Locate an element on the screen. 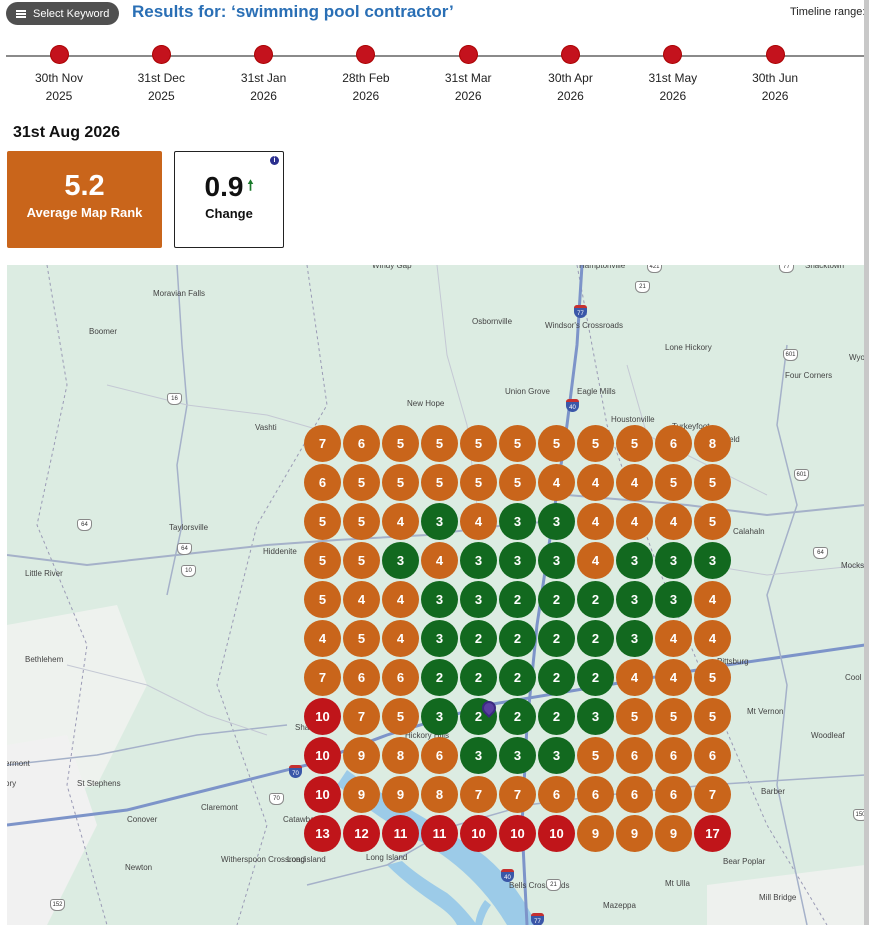 This screenshot has width=869, height=925. rank-marker: 17 is located at coordinates (712, 833).